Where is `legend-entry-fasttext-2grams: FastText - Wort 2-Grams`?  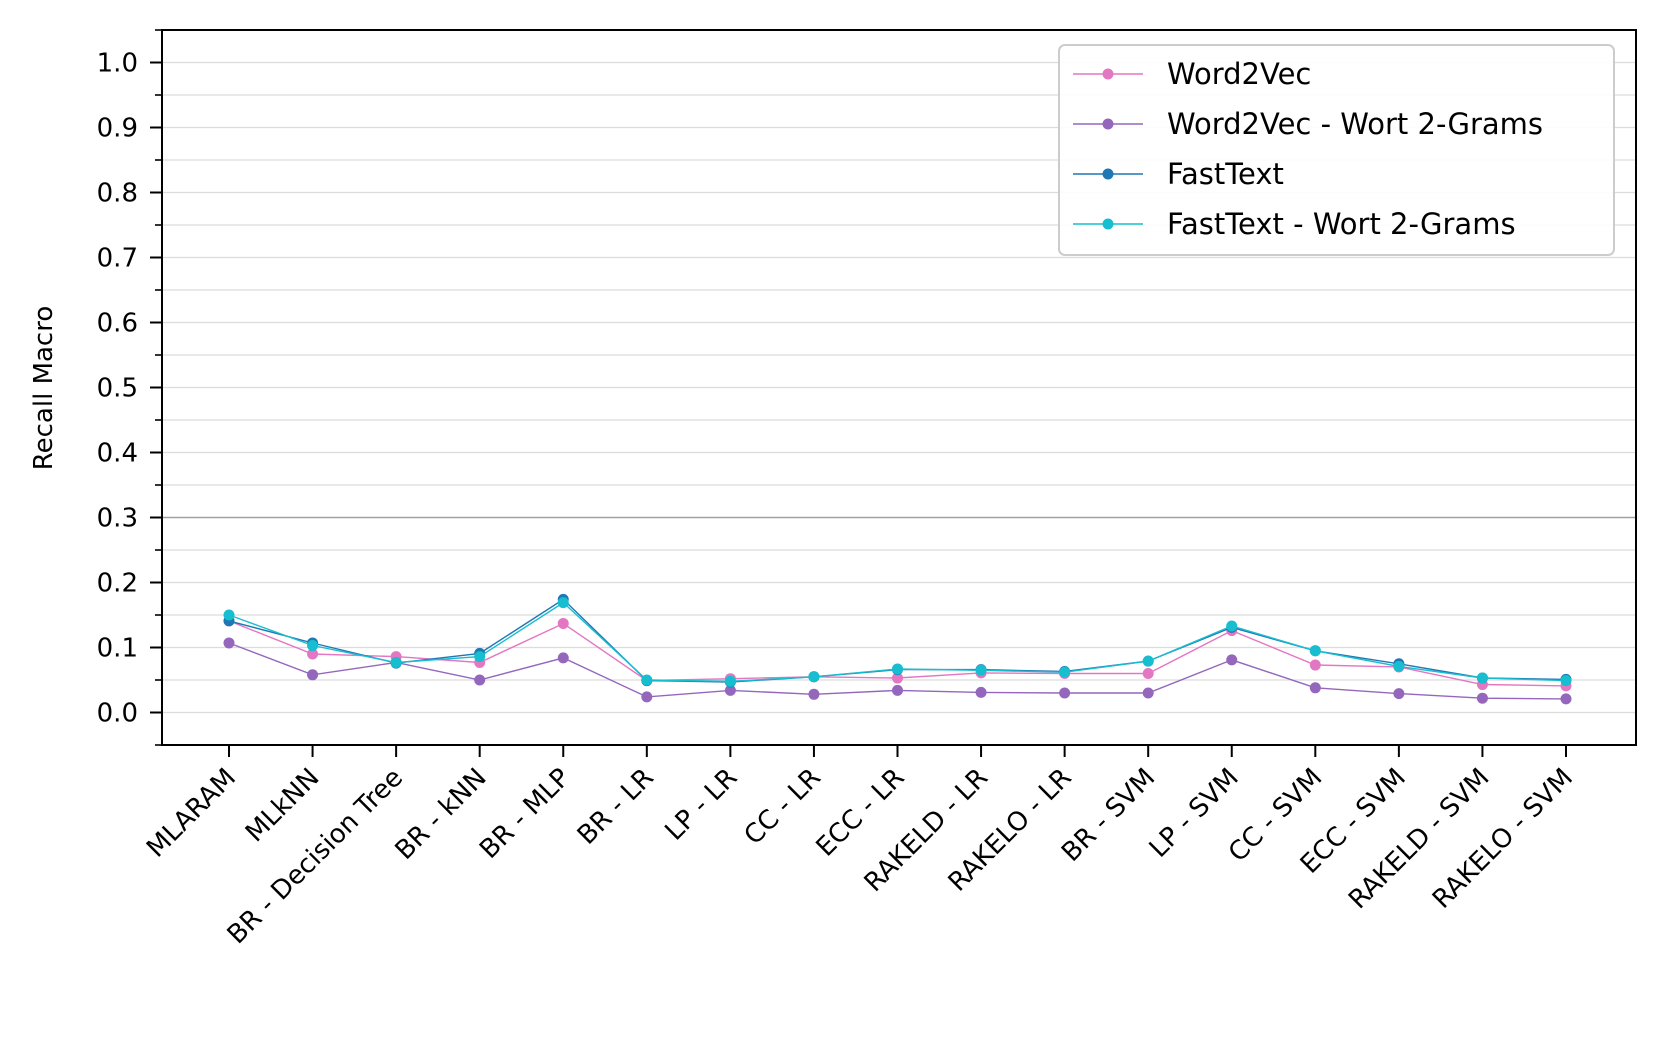 legend-entry-fasttext-2grams: FastText - Wort 2-Grams is located at coordinates (1294, 224).